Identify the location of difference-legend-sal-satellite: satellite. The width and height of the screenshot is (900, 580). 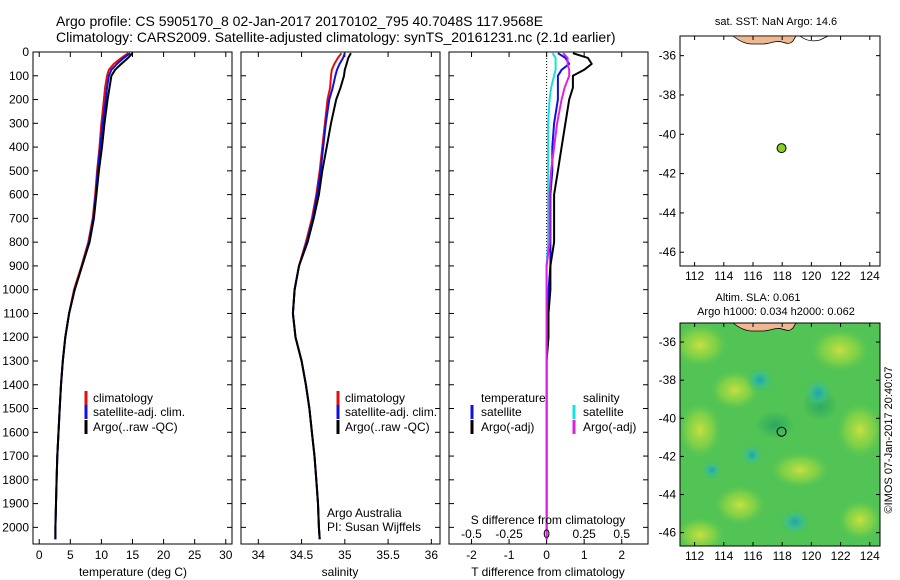
(603, 412).